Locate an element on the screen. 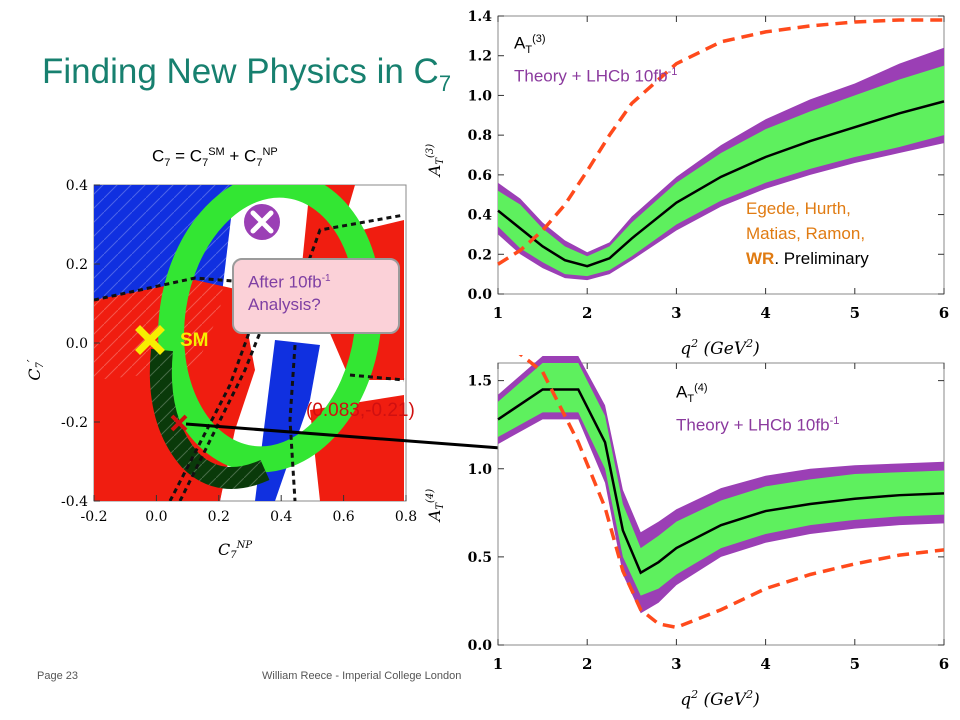 The height and width of the screenshot is (720, 960). footer-author: William Reece - Imperial College London is located at coordinates (362, 676).